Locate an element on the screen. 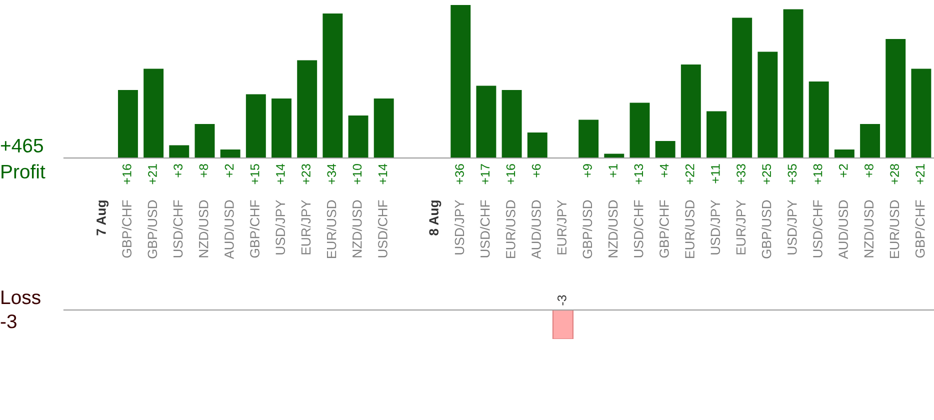 This screenshot has height=420, width=934. data-label: +17 is located at coordinates (485, 174).